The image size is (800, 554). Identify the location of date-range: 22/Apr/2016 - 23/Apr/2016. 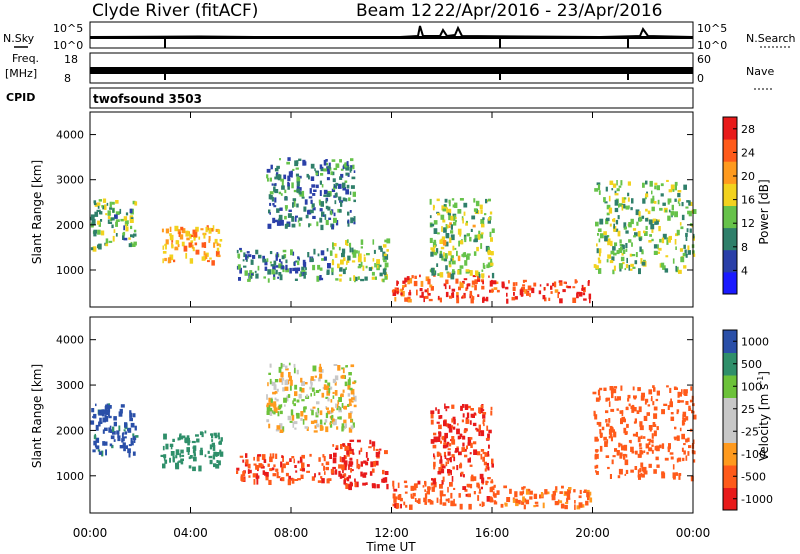
(548, 11).